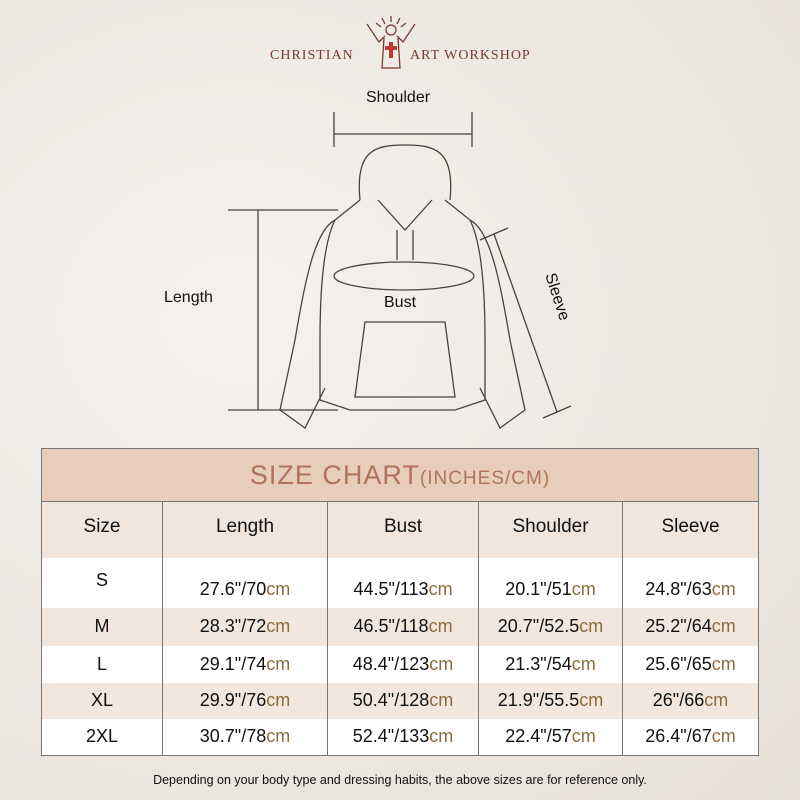 This screenshot has width=800, height=800. Describe the element at coordinates (102, 700) in the screenshot. I see `size-cell: XL` at that location.